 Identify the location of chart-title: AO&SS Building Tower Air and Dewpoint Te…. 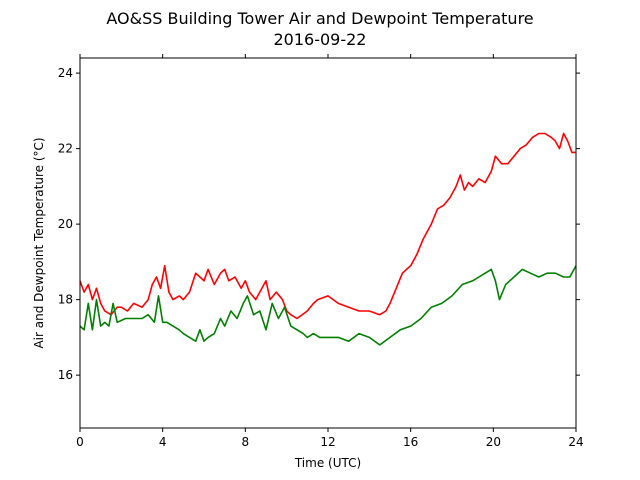
(319, 18).